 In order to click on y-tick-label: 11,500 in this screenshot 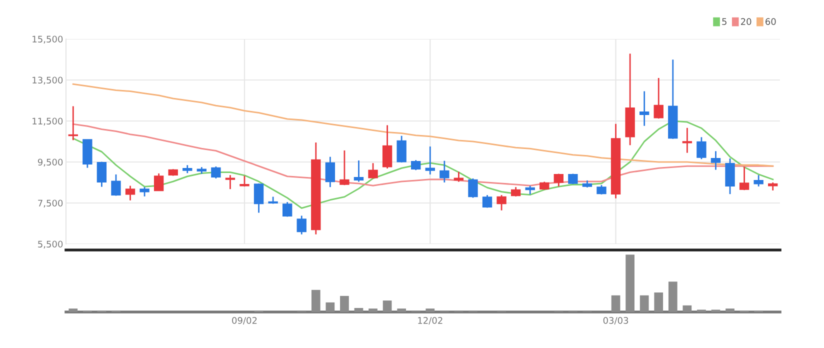, I will do `click(47, 122)`.